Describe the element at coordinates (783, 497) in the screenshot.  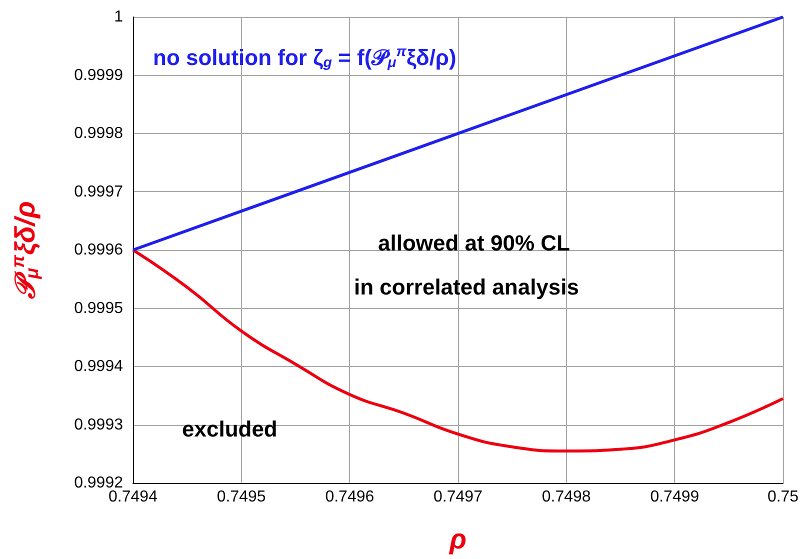
I see `x-tick-label: 0.75` at that location.